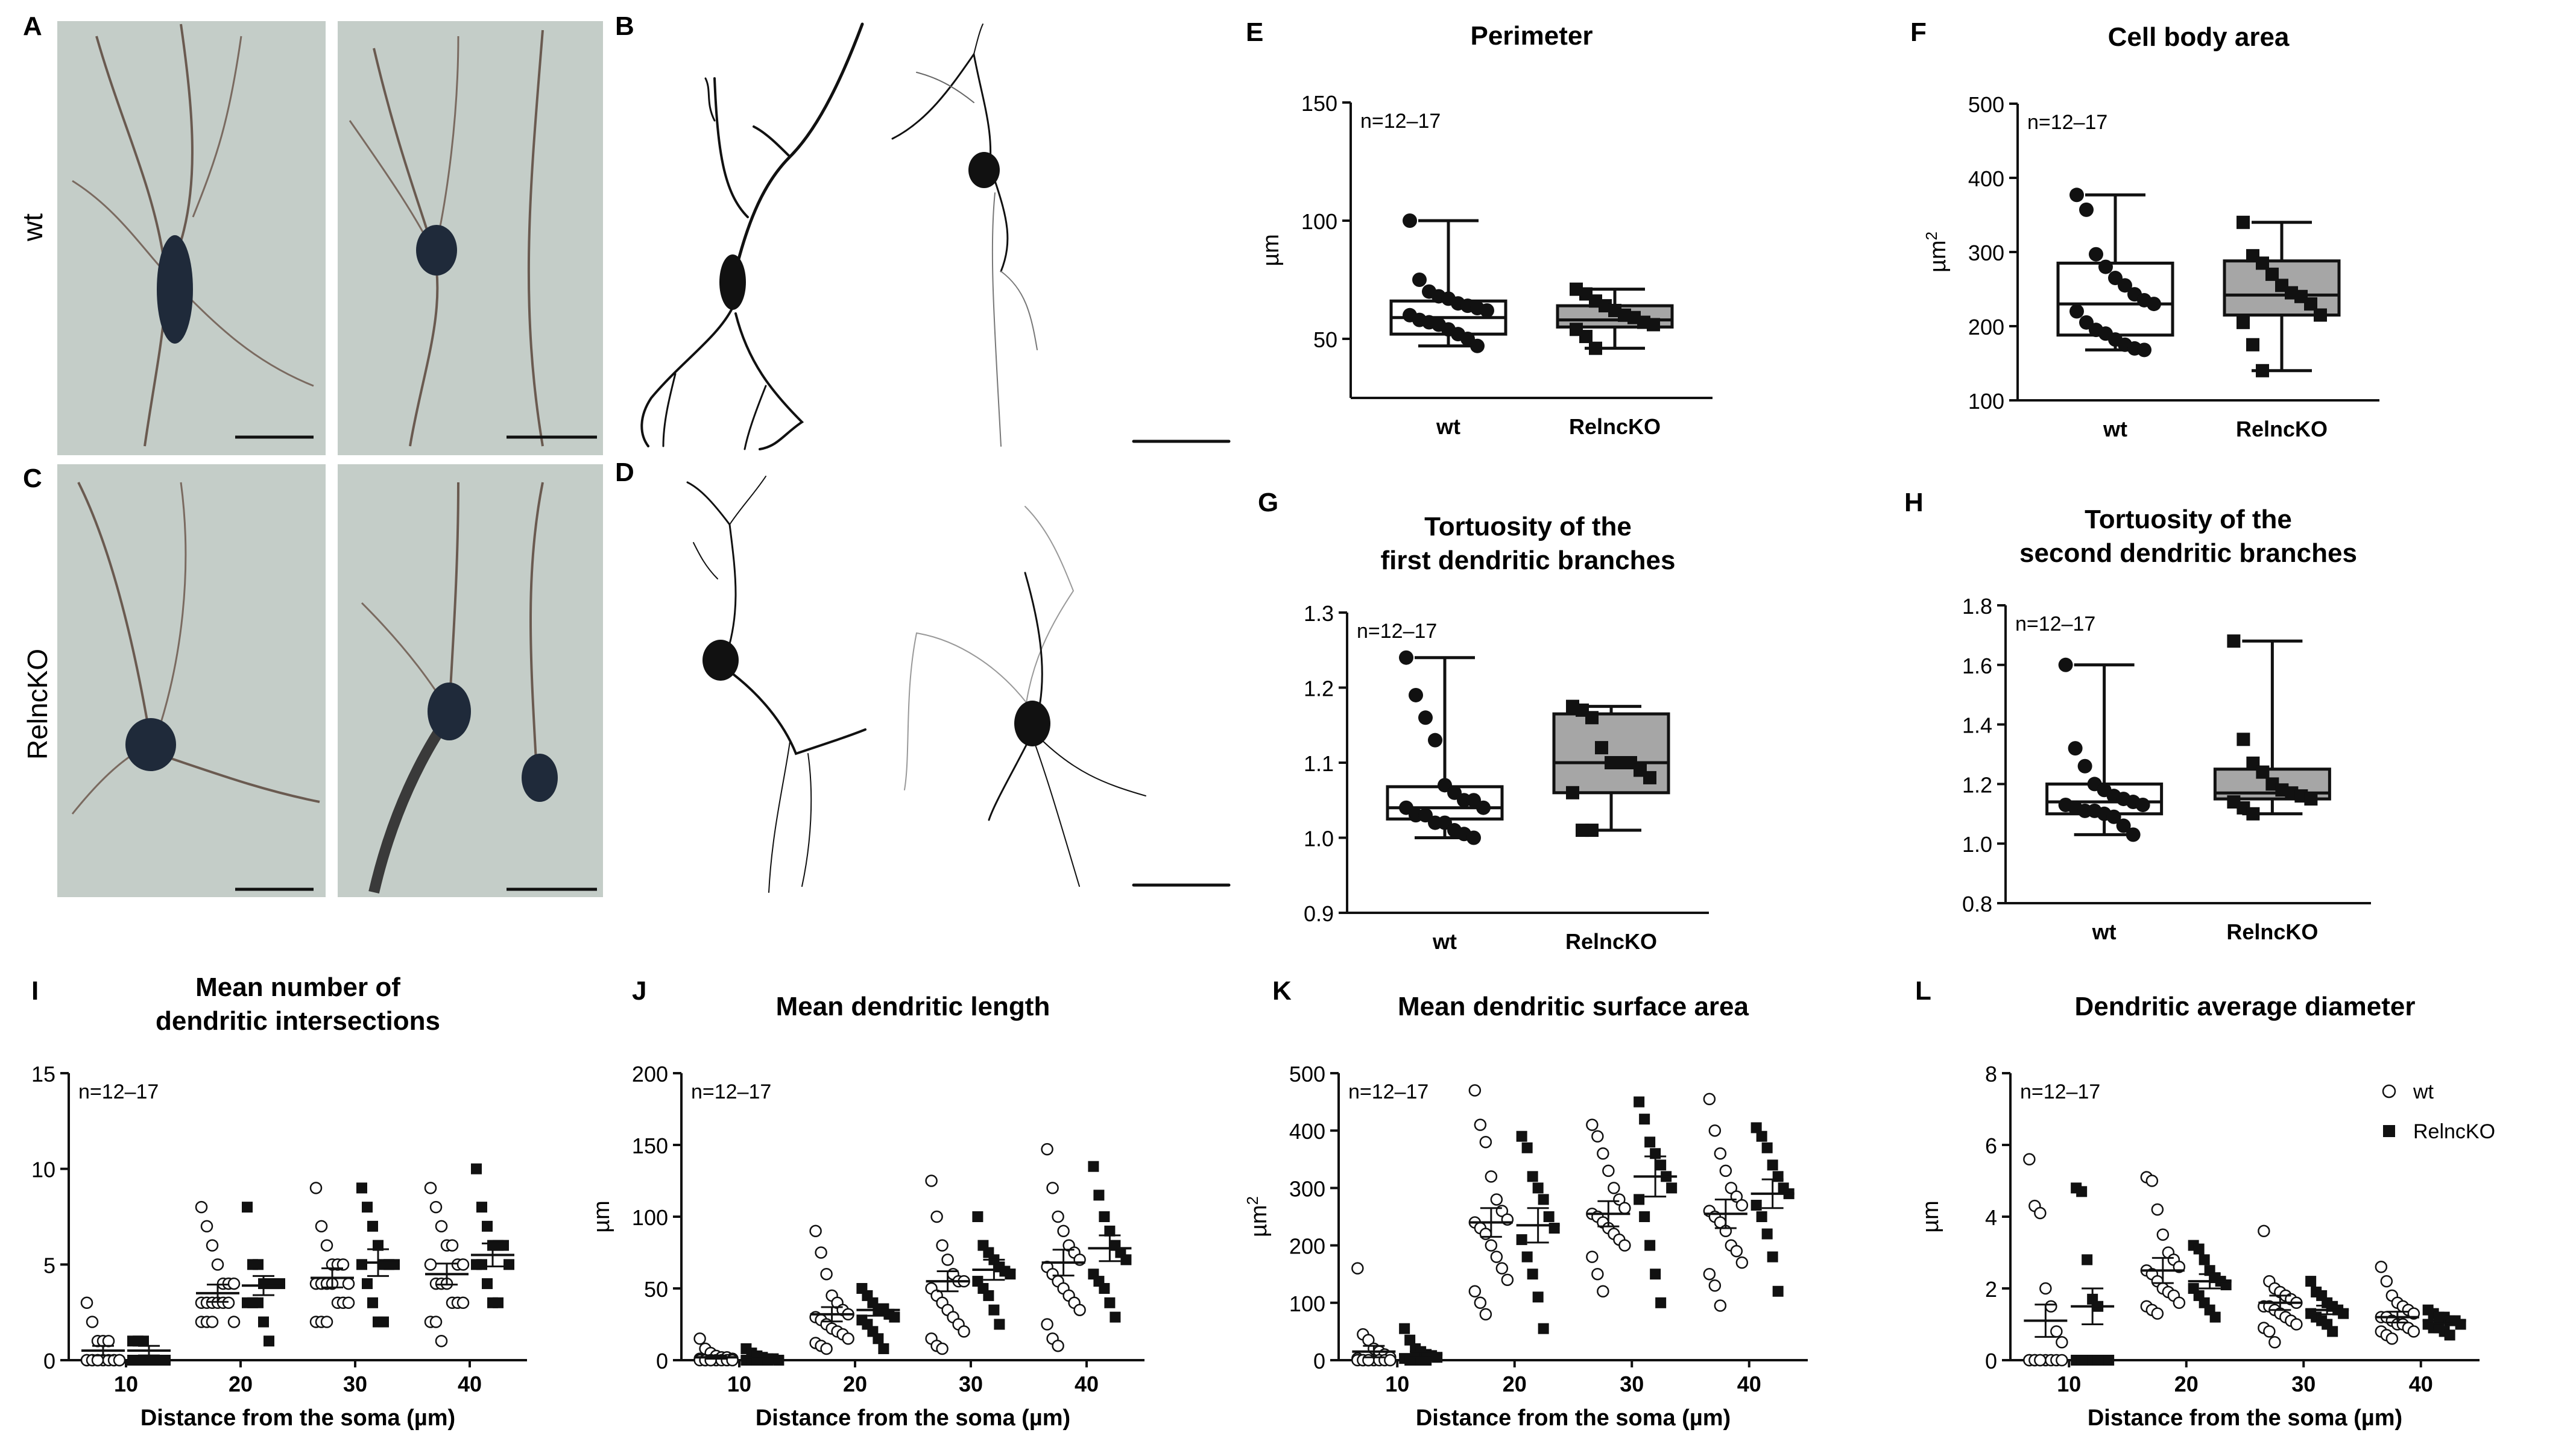  What do you see at coordinates (1749, 1384) in the screenshot?
I see `x-tick-label: 40` at bounding box center [1749, 1384].